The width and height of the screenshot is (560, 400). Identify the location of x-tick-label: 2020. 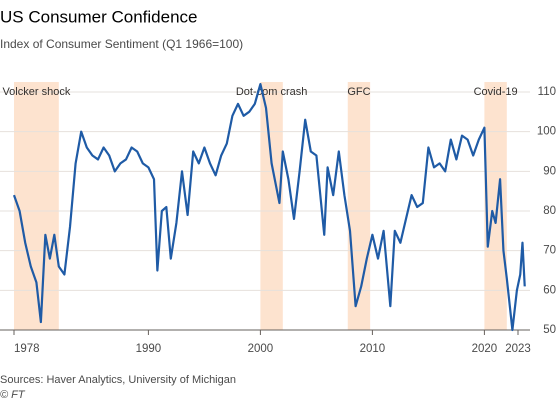
(485, 349).